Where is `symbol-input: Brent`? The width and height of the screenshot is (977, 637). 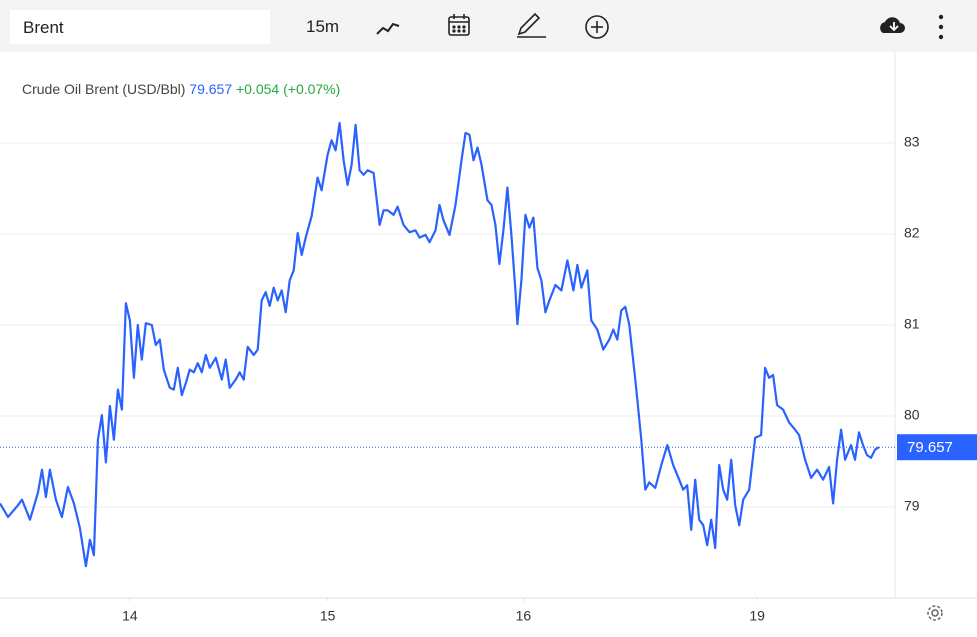
symbol-input: Brent is located at coordinates (140, 27).